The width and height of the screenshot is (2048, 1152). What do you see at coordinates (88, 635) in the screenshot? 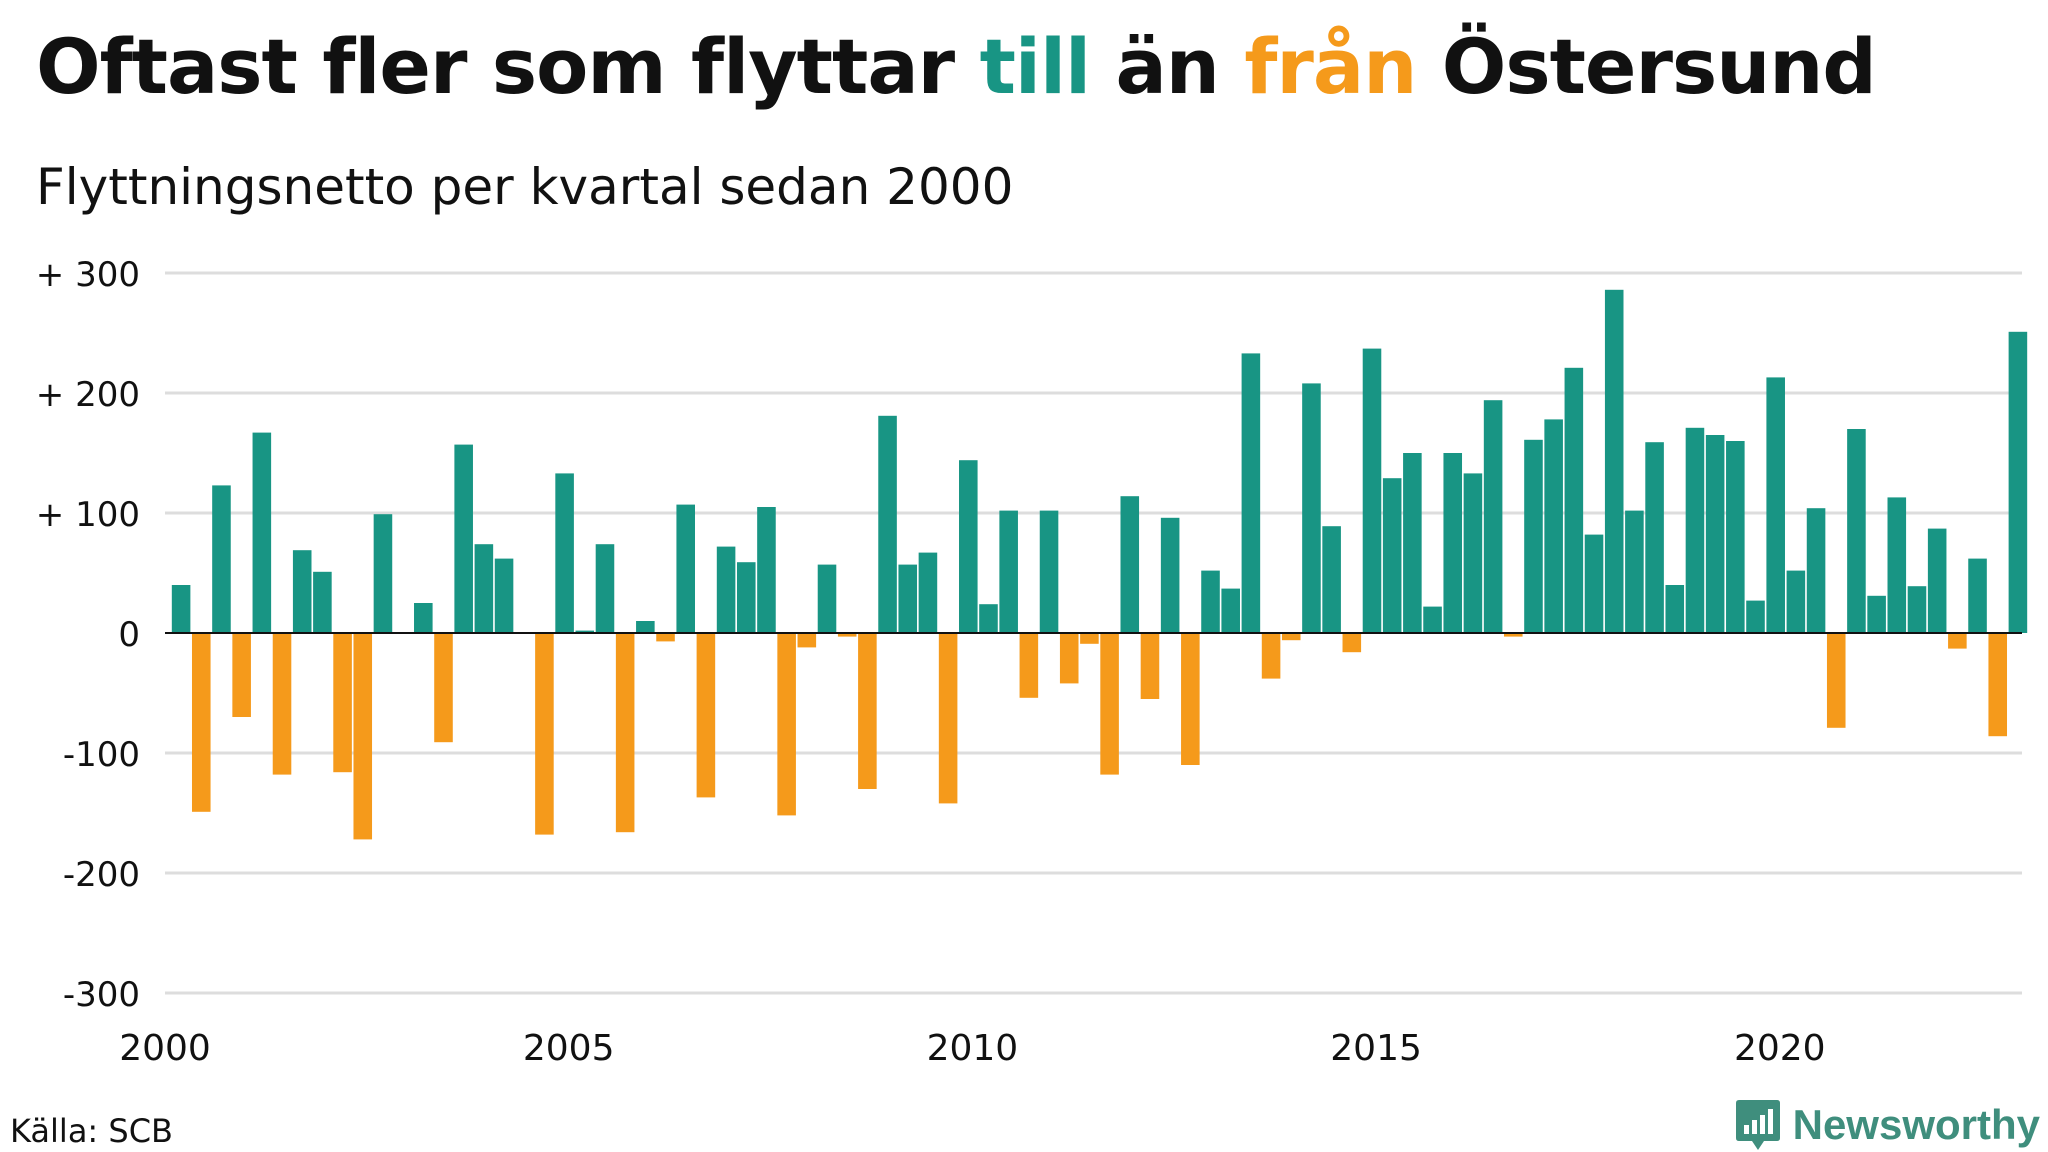
I see `y-axis-ticks: + 300 + 200 + 100 0 -100 -200 -300` at bounding box center [88, 635].